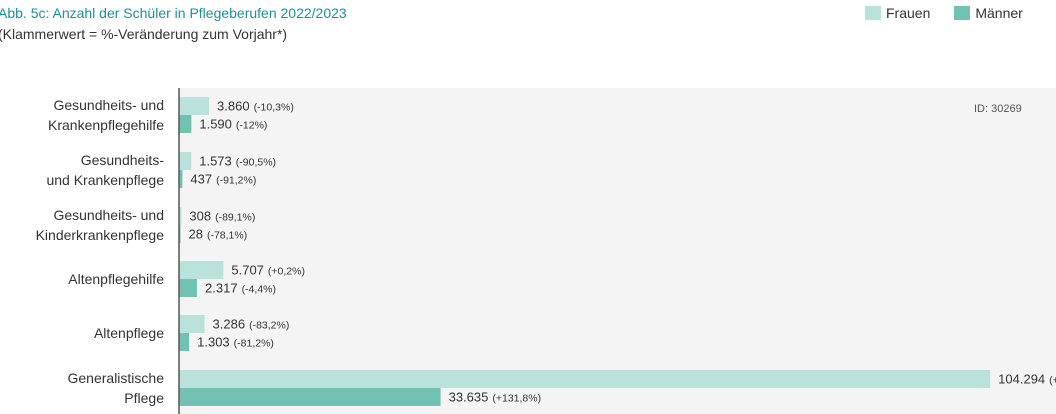 Image resolution: width=1056 pixels, height=414 pixels. I want to click on change-percent: (-12%), so click(252, 126).